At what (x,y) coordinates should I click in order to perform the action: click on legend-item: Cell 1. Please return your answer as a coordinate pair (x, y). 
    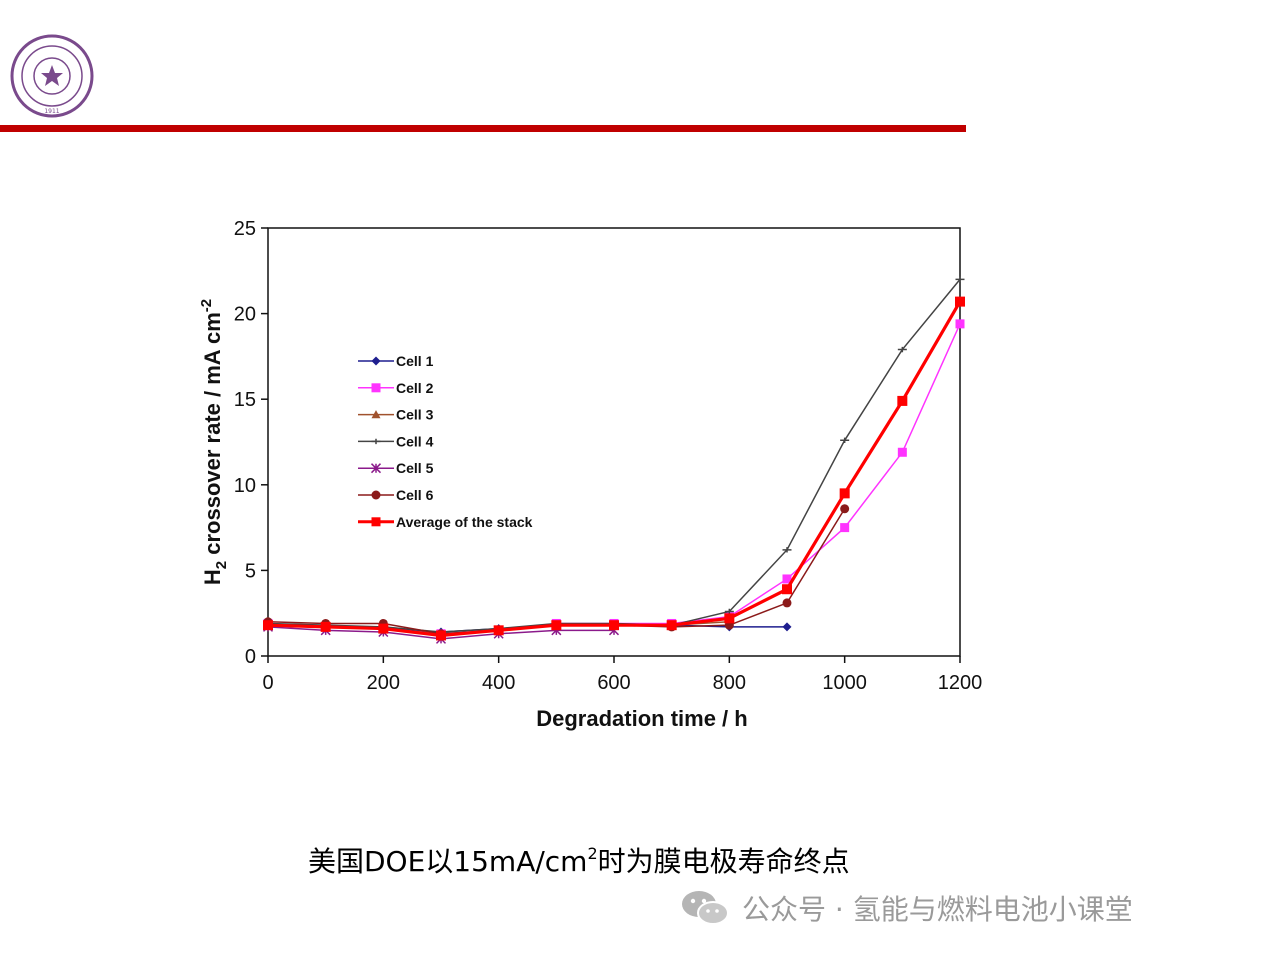
    Looking at the image, I should click on (396, 361).